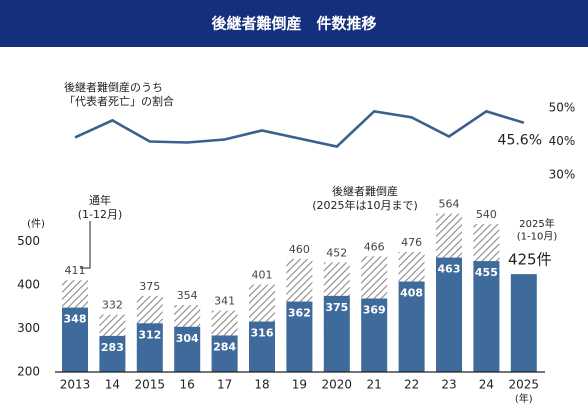  I want to click on value-label: 348, so click(75, 319).